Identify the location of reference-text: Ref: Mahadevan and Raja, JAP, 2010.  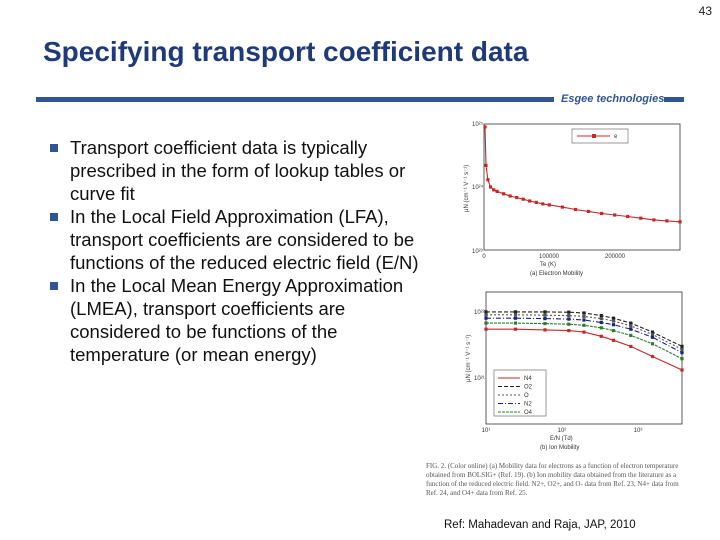
(540, 525).